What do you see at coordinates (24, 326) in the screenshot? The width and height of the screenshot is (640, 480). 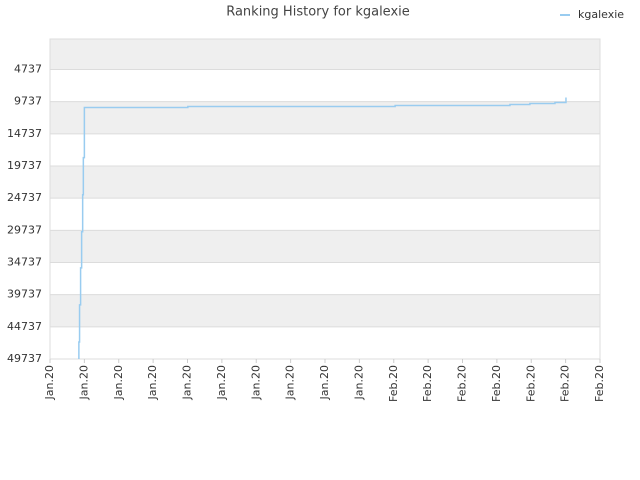 I see `y-tick-label: 44737` at bounding box center [24, 326].